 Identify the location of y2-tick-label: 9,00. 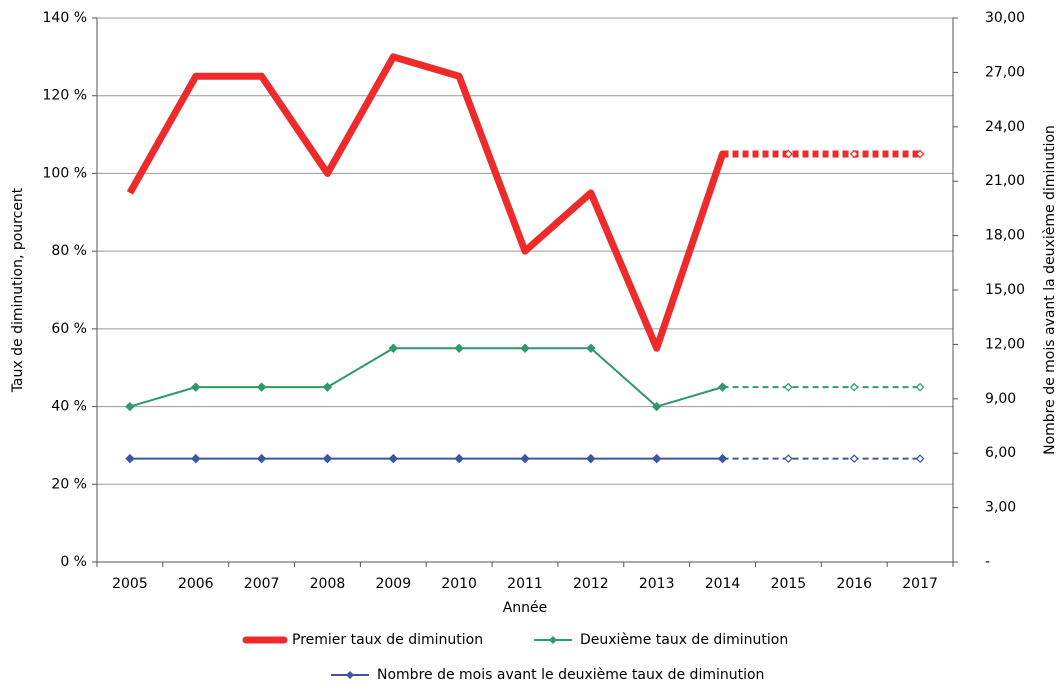
(1000, 399).